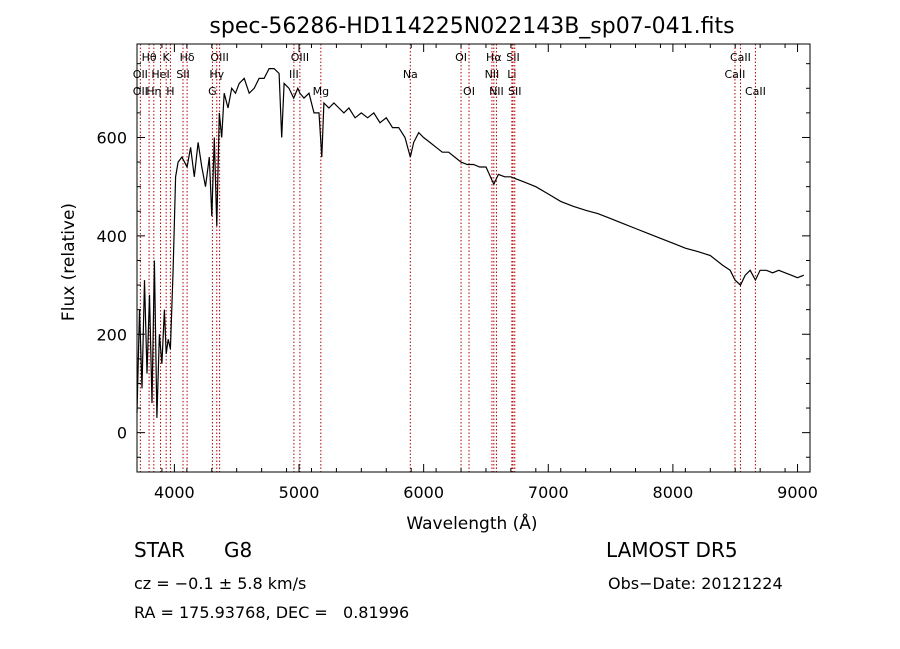  What do you see at coordinates (216, 74) in the screenshot?
I see `marker-label-10: Hγ` at bounding box center [216, 74].